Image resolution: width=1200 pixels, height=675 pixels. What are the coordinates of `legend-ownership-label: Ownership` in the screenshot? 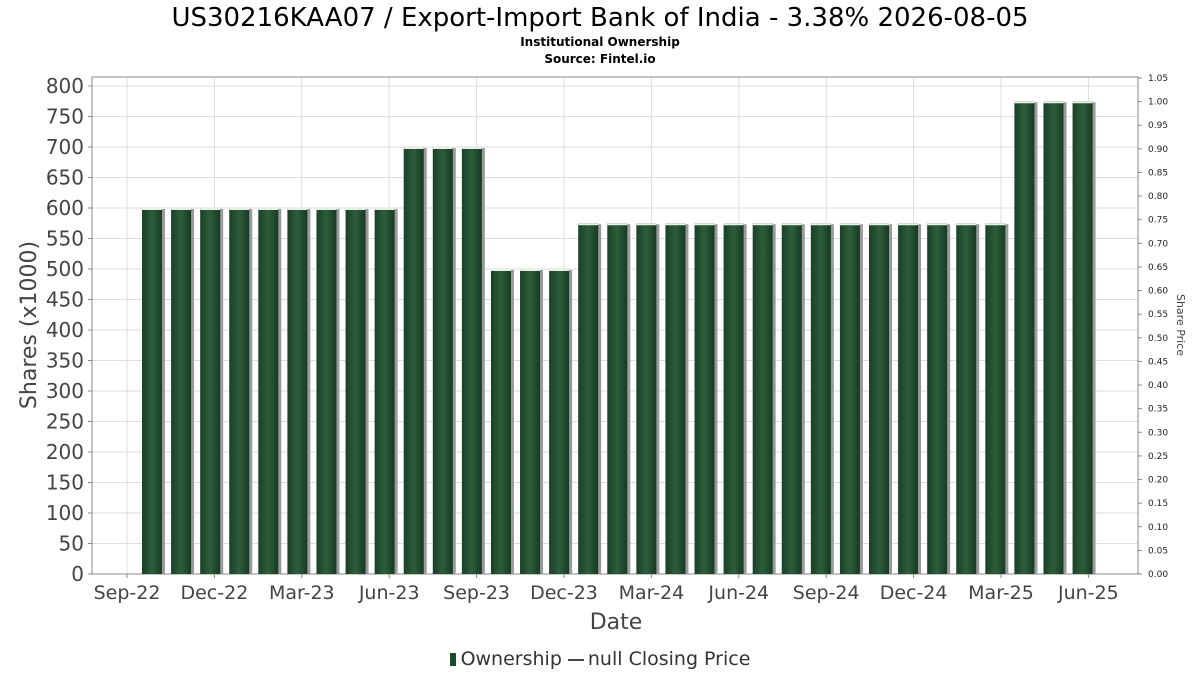 It's located at (511, 659).